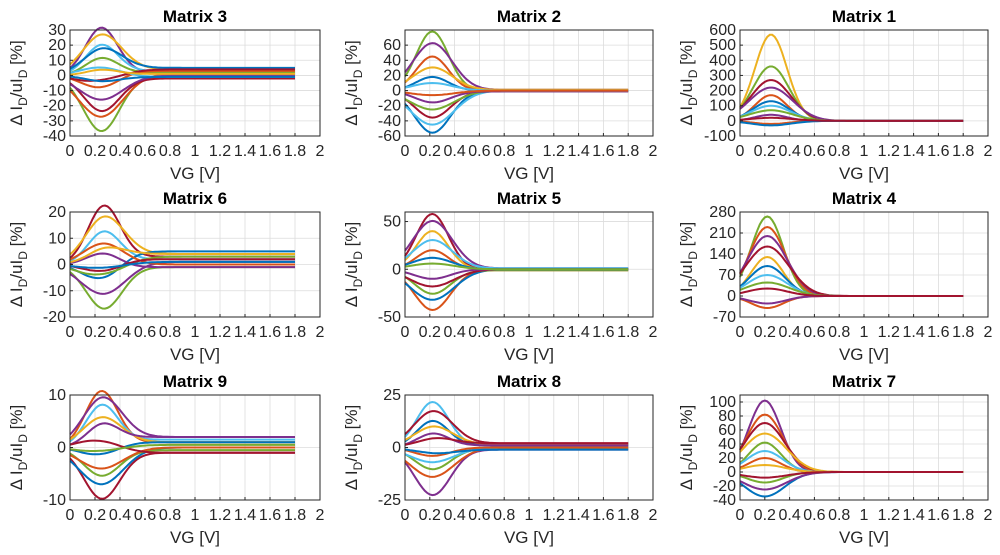 The width and height of the screenshot is (1000, 555). What do you see at coordinates (864, 16) in the screenshot?
I see `chart-title: Matrix 1` at bounding box center [864, 16].